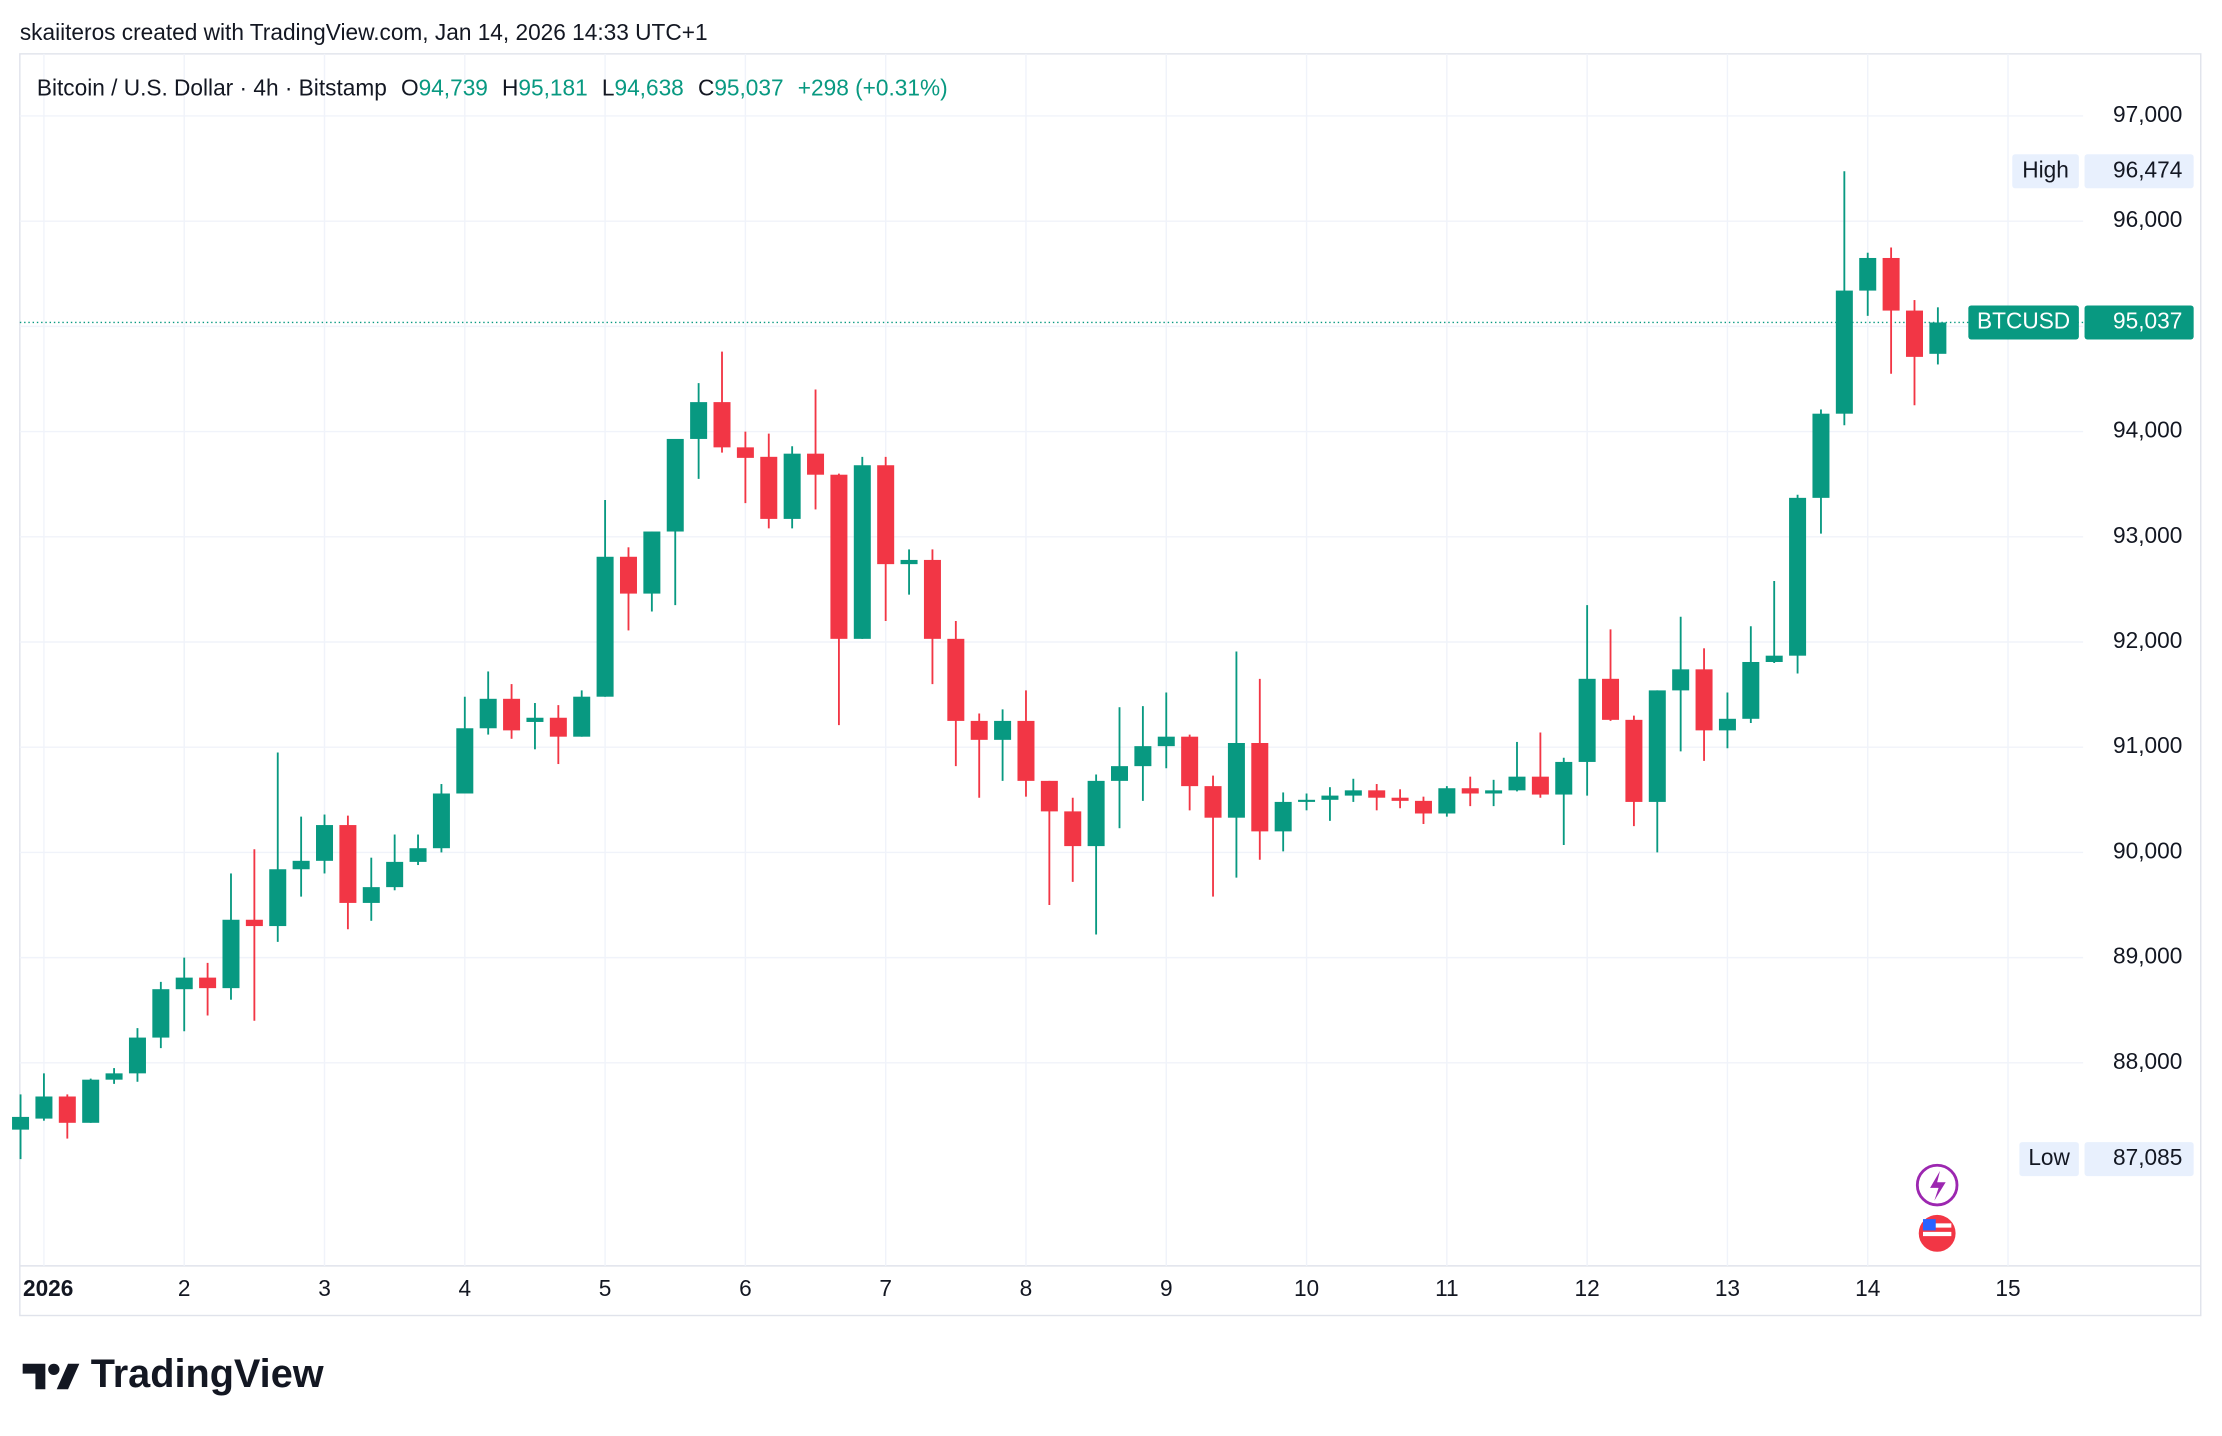 This screenshot has height=1436, width=2222. What do you see at coordinates (1929, 1225) in the screenshot?
I see `icon-canton` at bounding box center [1929, 1225].